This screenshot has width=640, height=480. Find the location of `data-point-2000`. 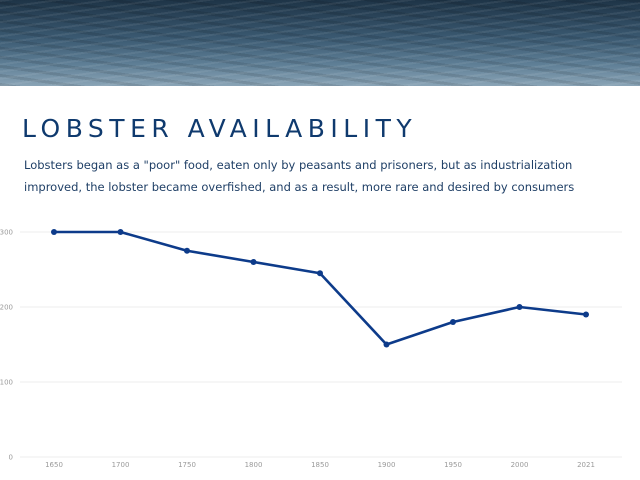

data-point-2000 is located at coordinates (519, 307).